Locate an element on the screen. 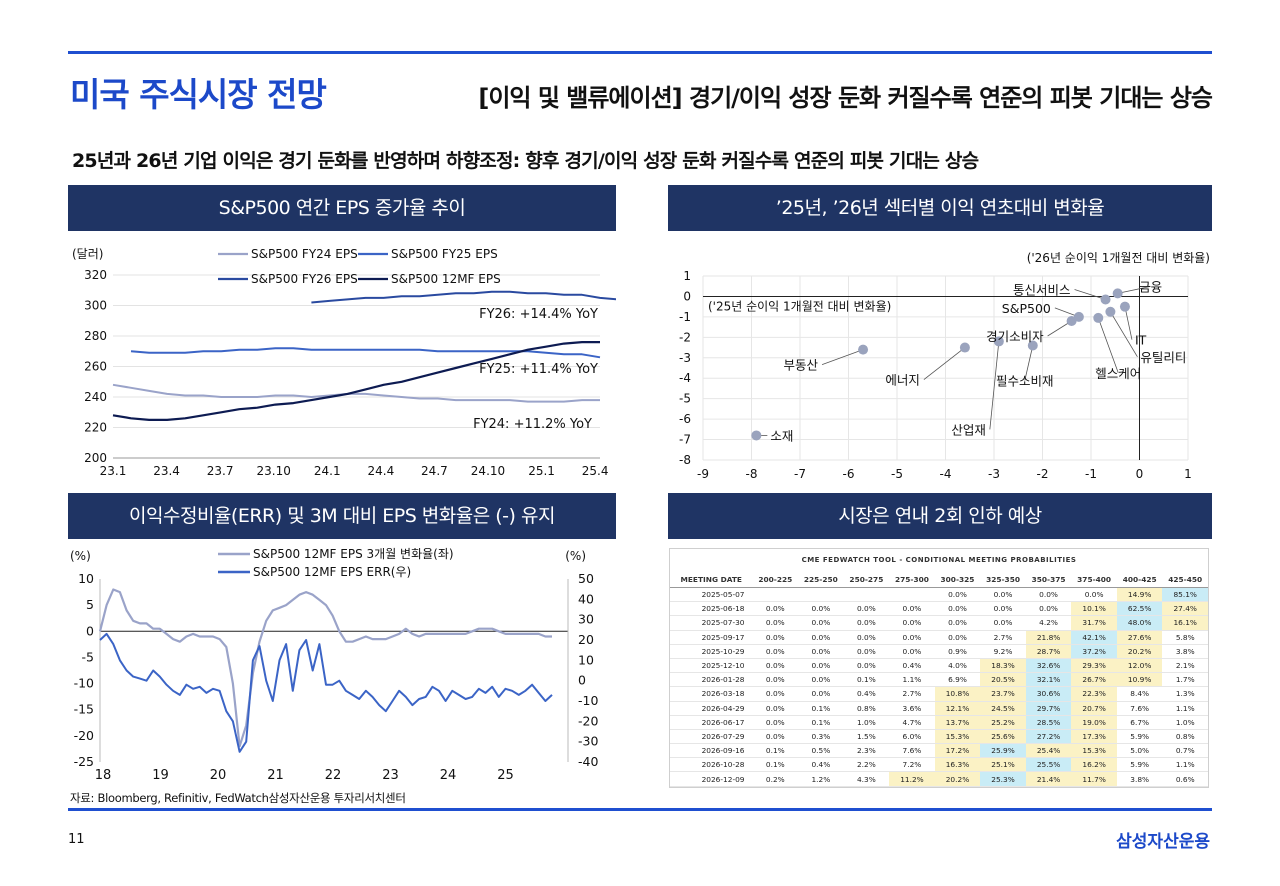  column-header-range: 275-300 is located at coordinates (912, 579).